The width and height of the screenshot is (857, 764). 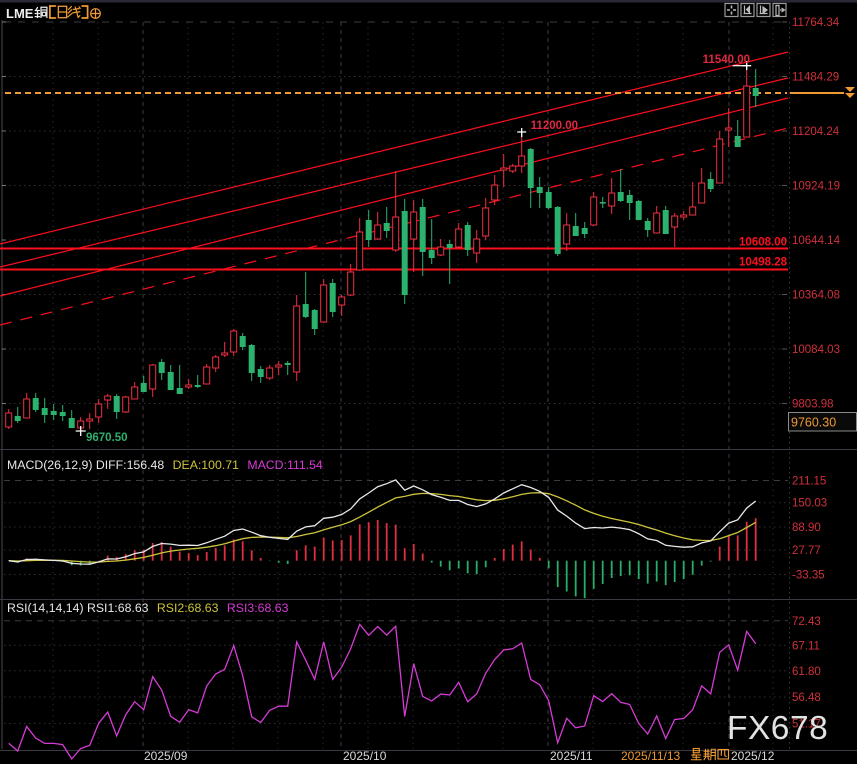 I want to click on svg-text: 11200.00, so click(x=554, y=126).